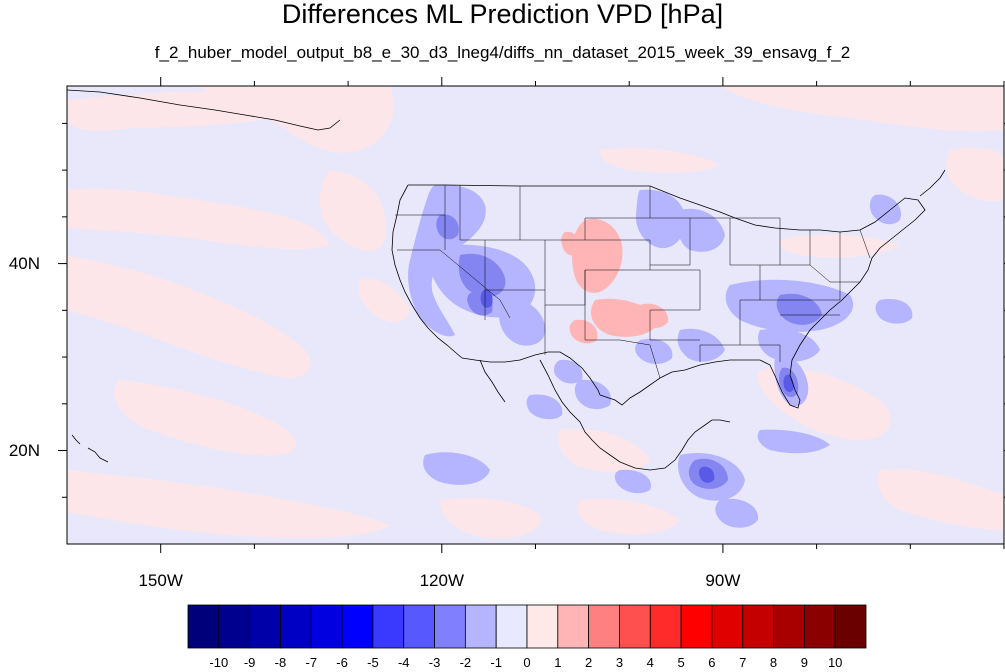  Describe the element at coordinates (558, 662) in the screenshot. I see `colorbar-level-label: 1` at that location.